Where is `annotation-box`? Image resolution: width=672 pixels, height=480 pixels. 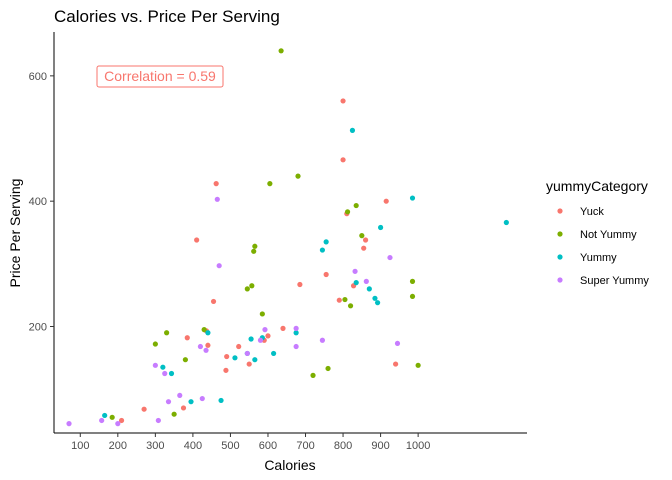
annotation-box is located at coordinates (160, 76).